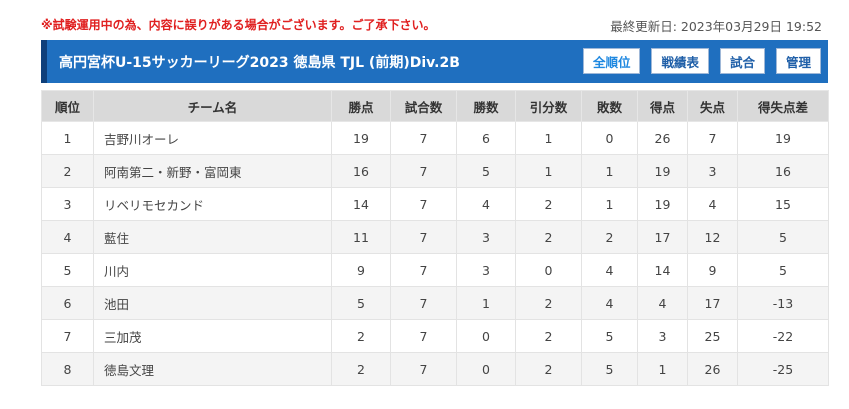 Image resolution: width=849 pixels, height=409 pixels. I want to click on cell-losses: 4, so click(609, 270).